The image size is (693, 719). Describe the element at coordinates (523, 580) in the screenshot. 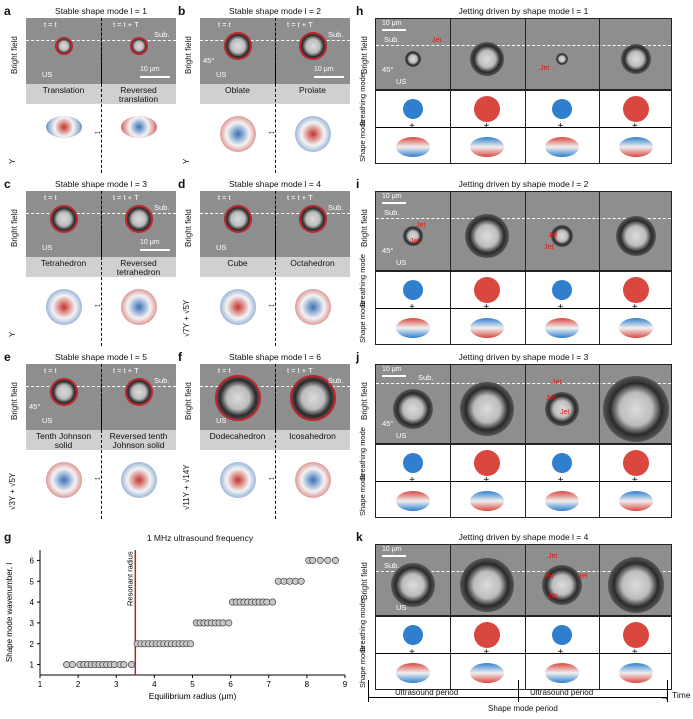

I see `bright-field-strip-k: 10 μm Sub. US Jet Jet Jet Jet` at that location.